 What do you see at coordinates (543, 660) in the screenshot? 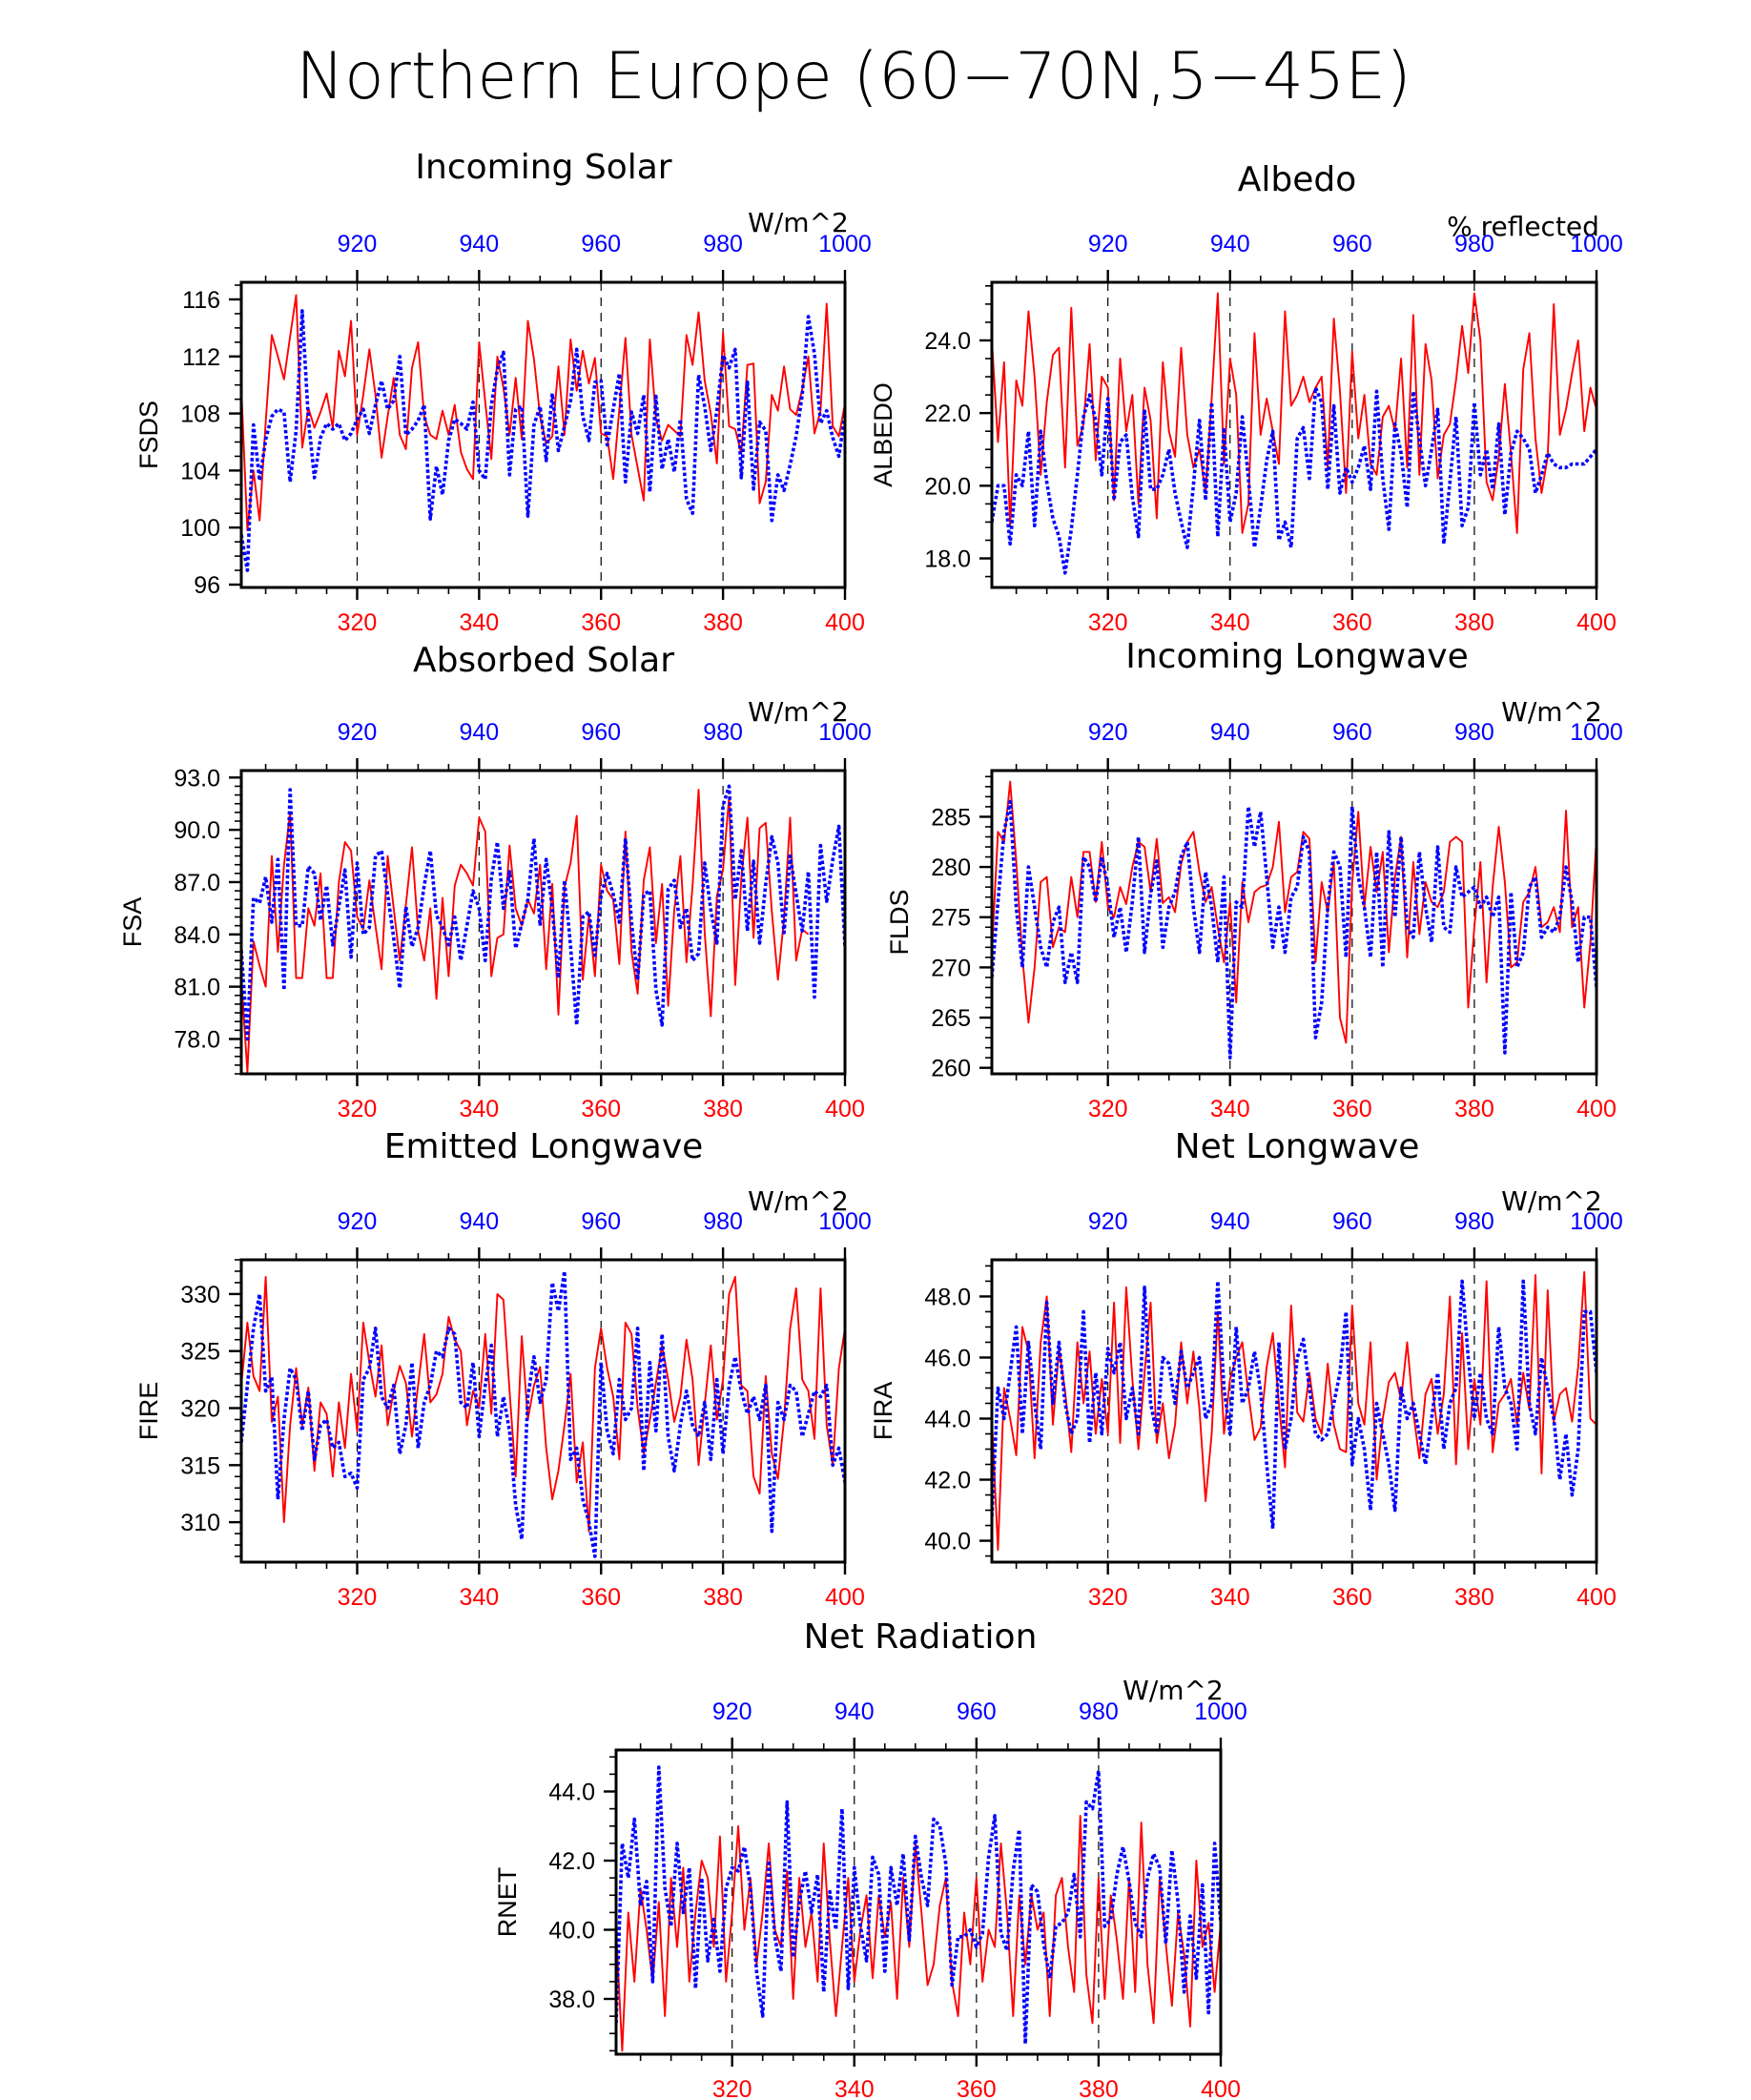
I see `panel-title-fsa: Absorbed Solar` at bounding box center [543, 660].